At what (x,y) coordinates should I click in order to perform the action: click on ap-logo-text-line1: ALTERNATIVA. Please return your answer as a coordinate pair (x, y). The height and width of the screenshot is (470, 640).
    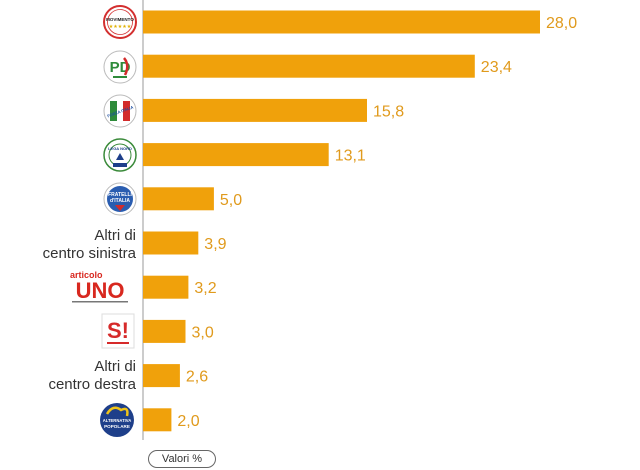
    Looking at the image, I should click on (117, 420).